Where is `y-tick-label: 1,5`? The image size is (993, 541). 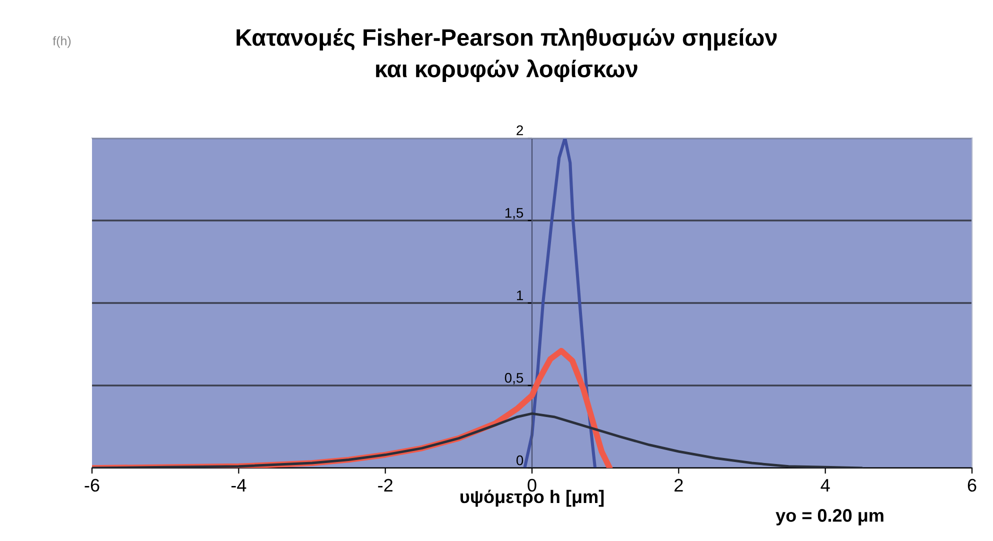 y-tick-label: 1,5 is located at coordinates (514, 214).